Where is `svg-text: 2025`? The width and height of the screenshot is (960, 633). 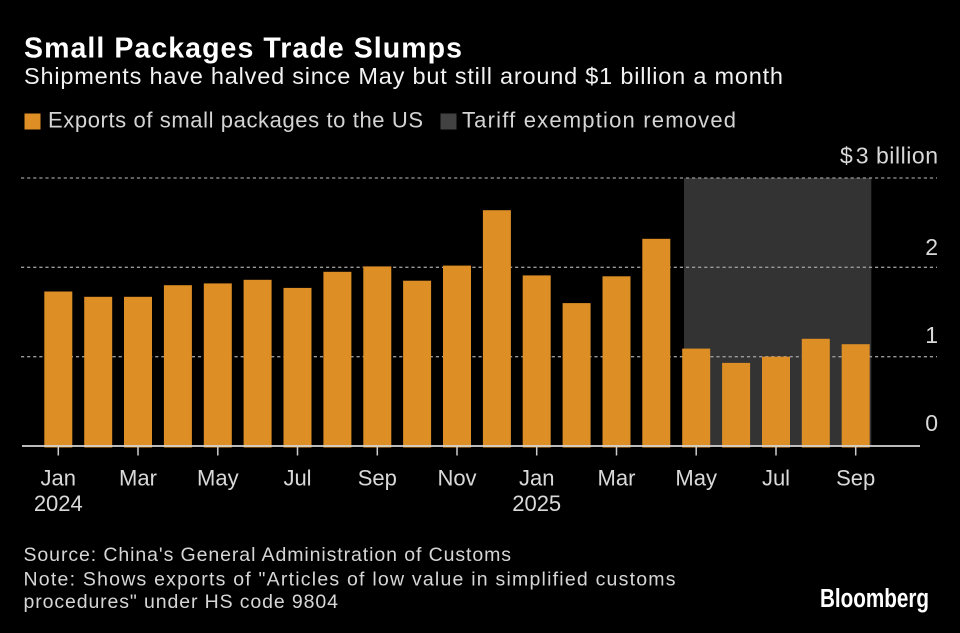 svg-text: 2025 is located at coordinates (536, 503).